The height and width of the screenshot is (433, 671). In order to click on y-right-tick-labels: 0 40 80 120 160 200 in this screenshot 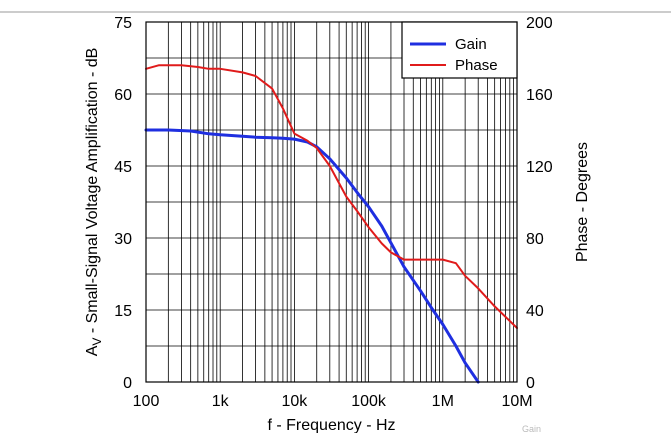, I will do `click(539, 203)`.